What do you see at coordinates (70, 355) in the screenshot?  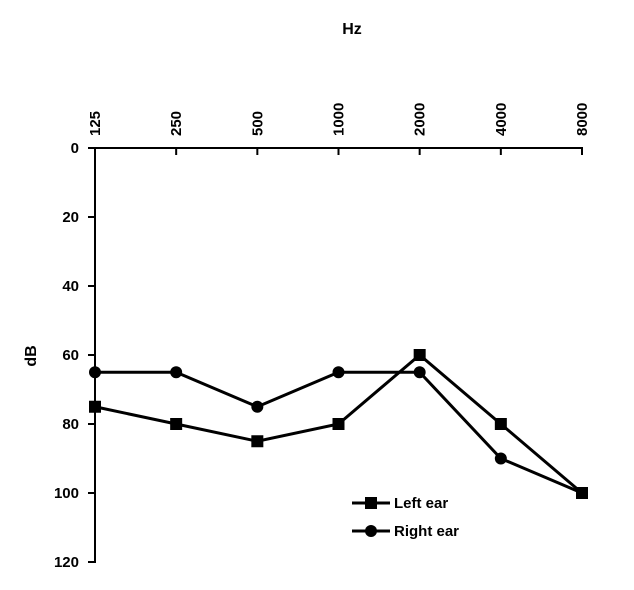 I see `y-tick-label: 60` at bounding box center [70, 355].